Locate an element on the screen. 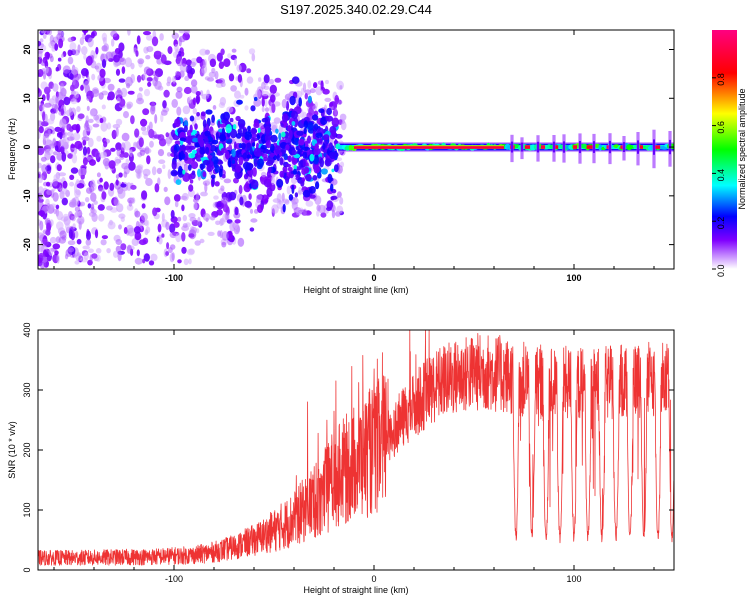  x-tick-label: -100 is located at coordinates (174, 278).